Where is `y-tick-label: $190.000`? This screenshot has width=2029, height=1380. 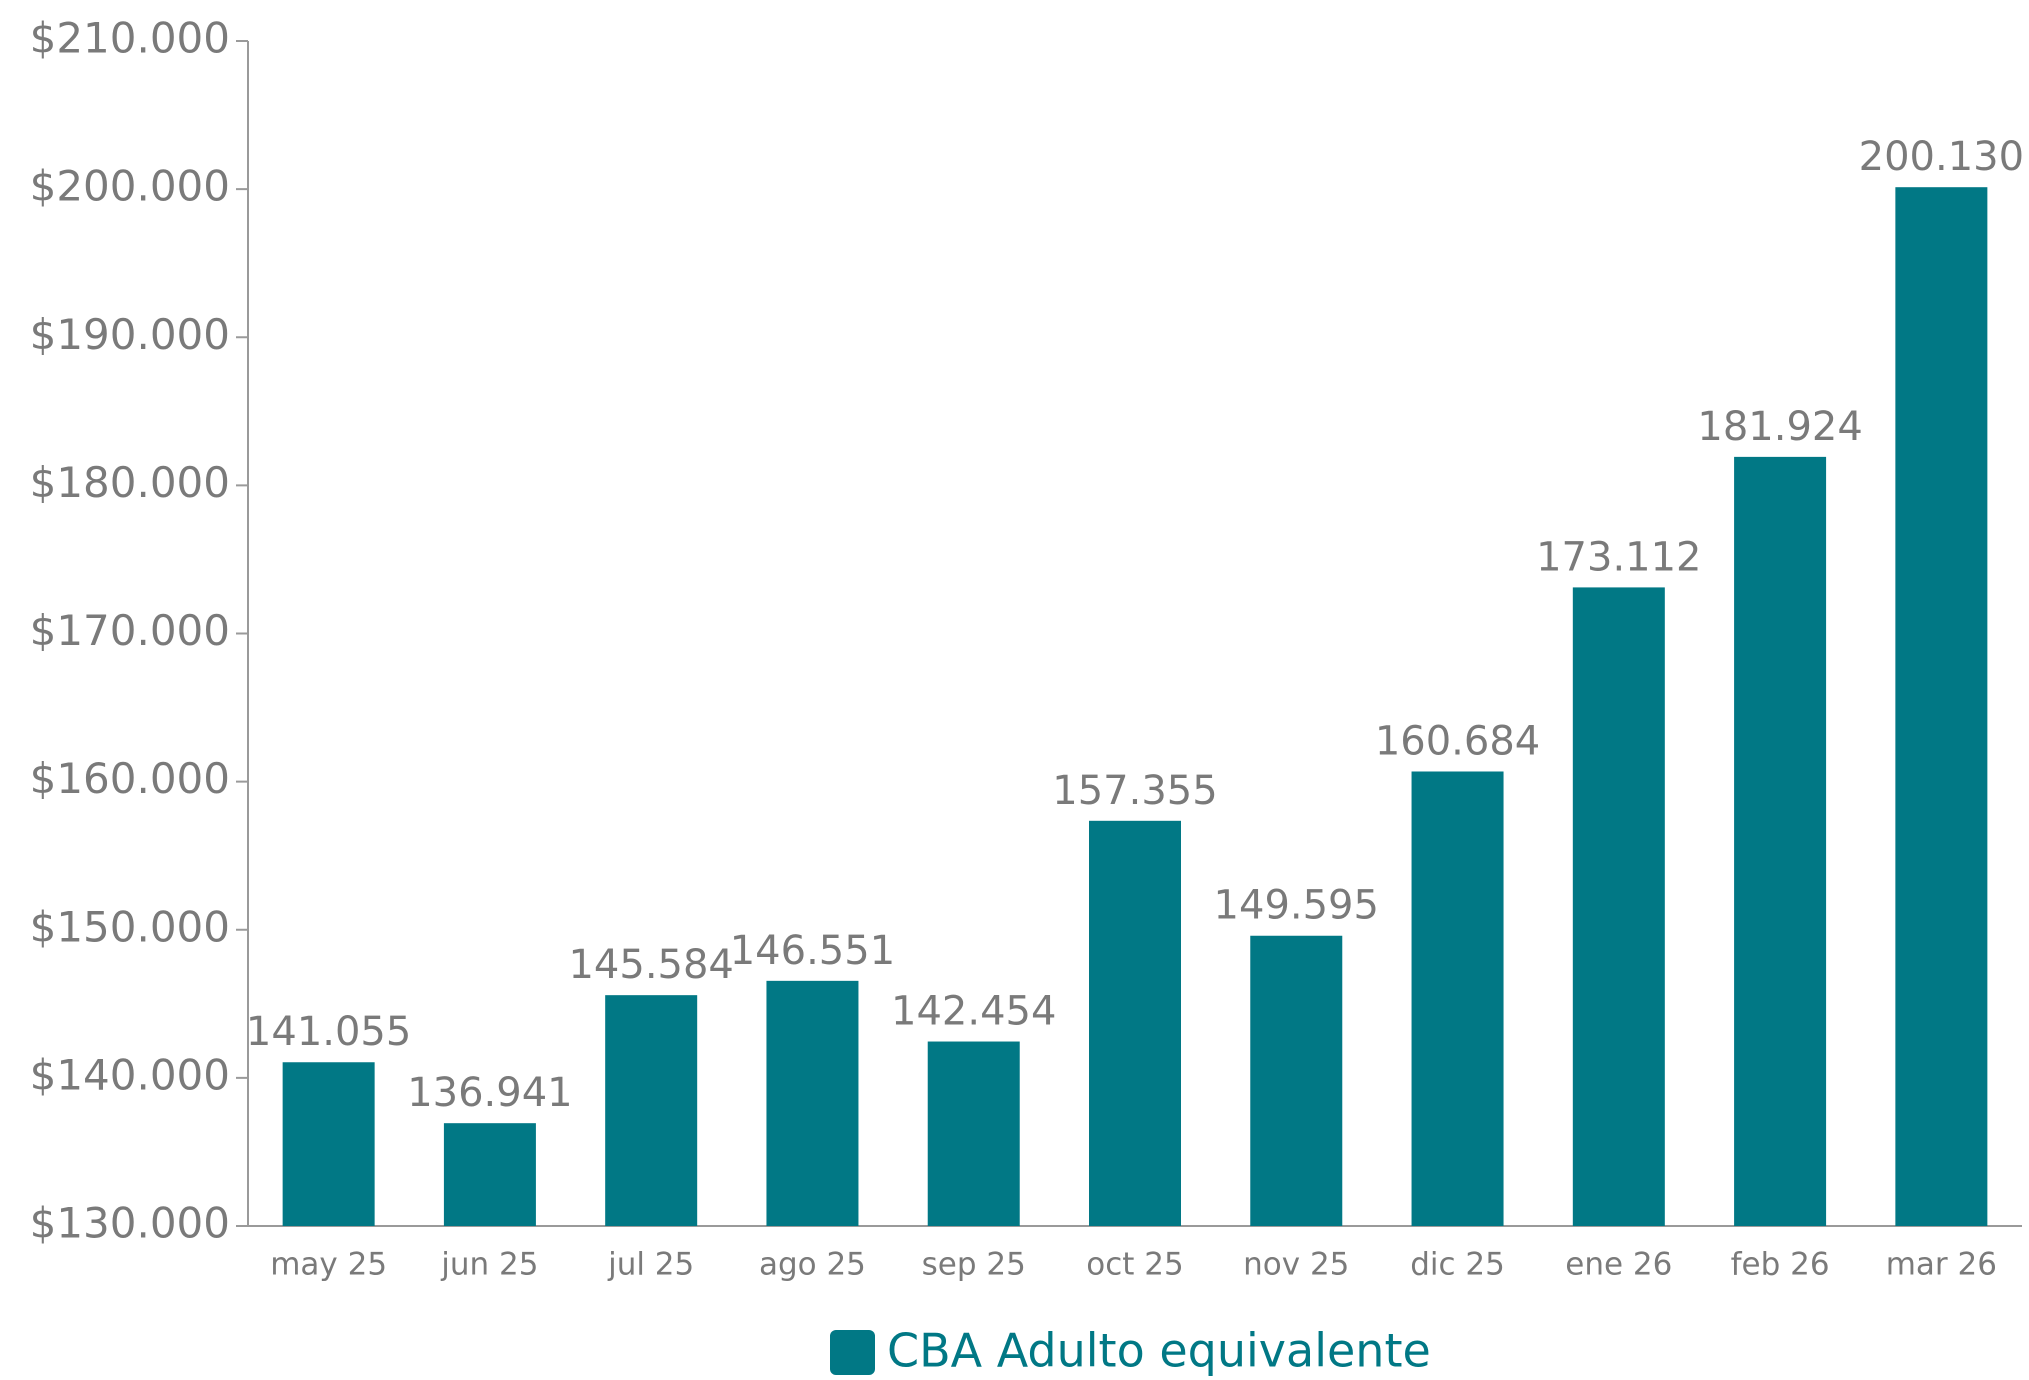 y-tick-label: $190.000 is located at coordinates (130, 334).